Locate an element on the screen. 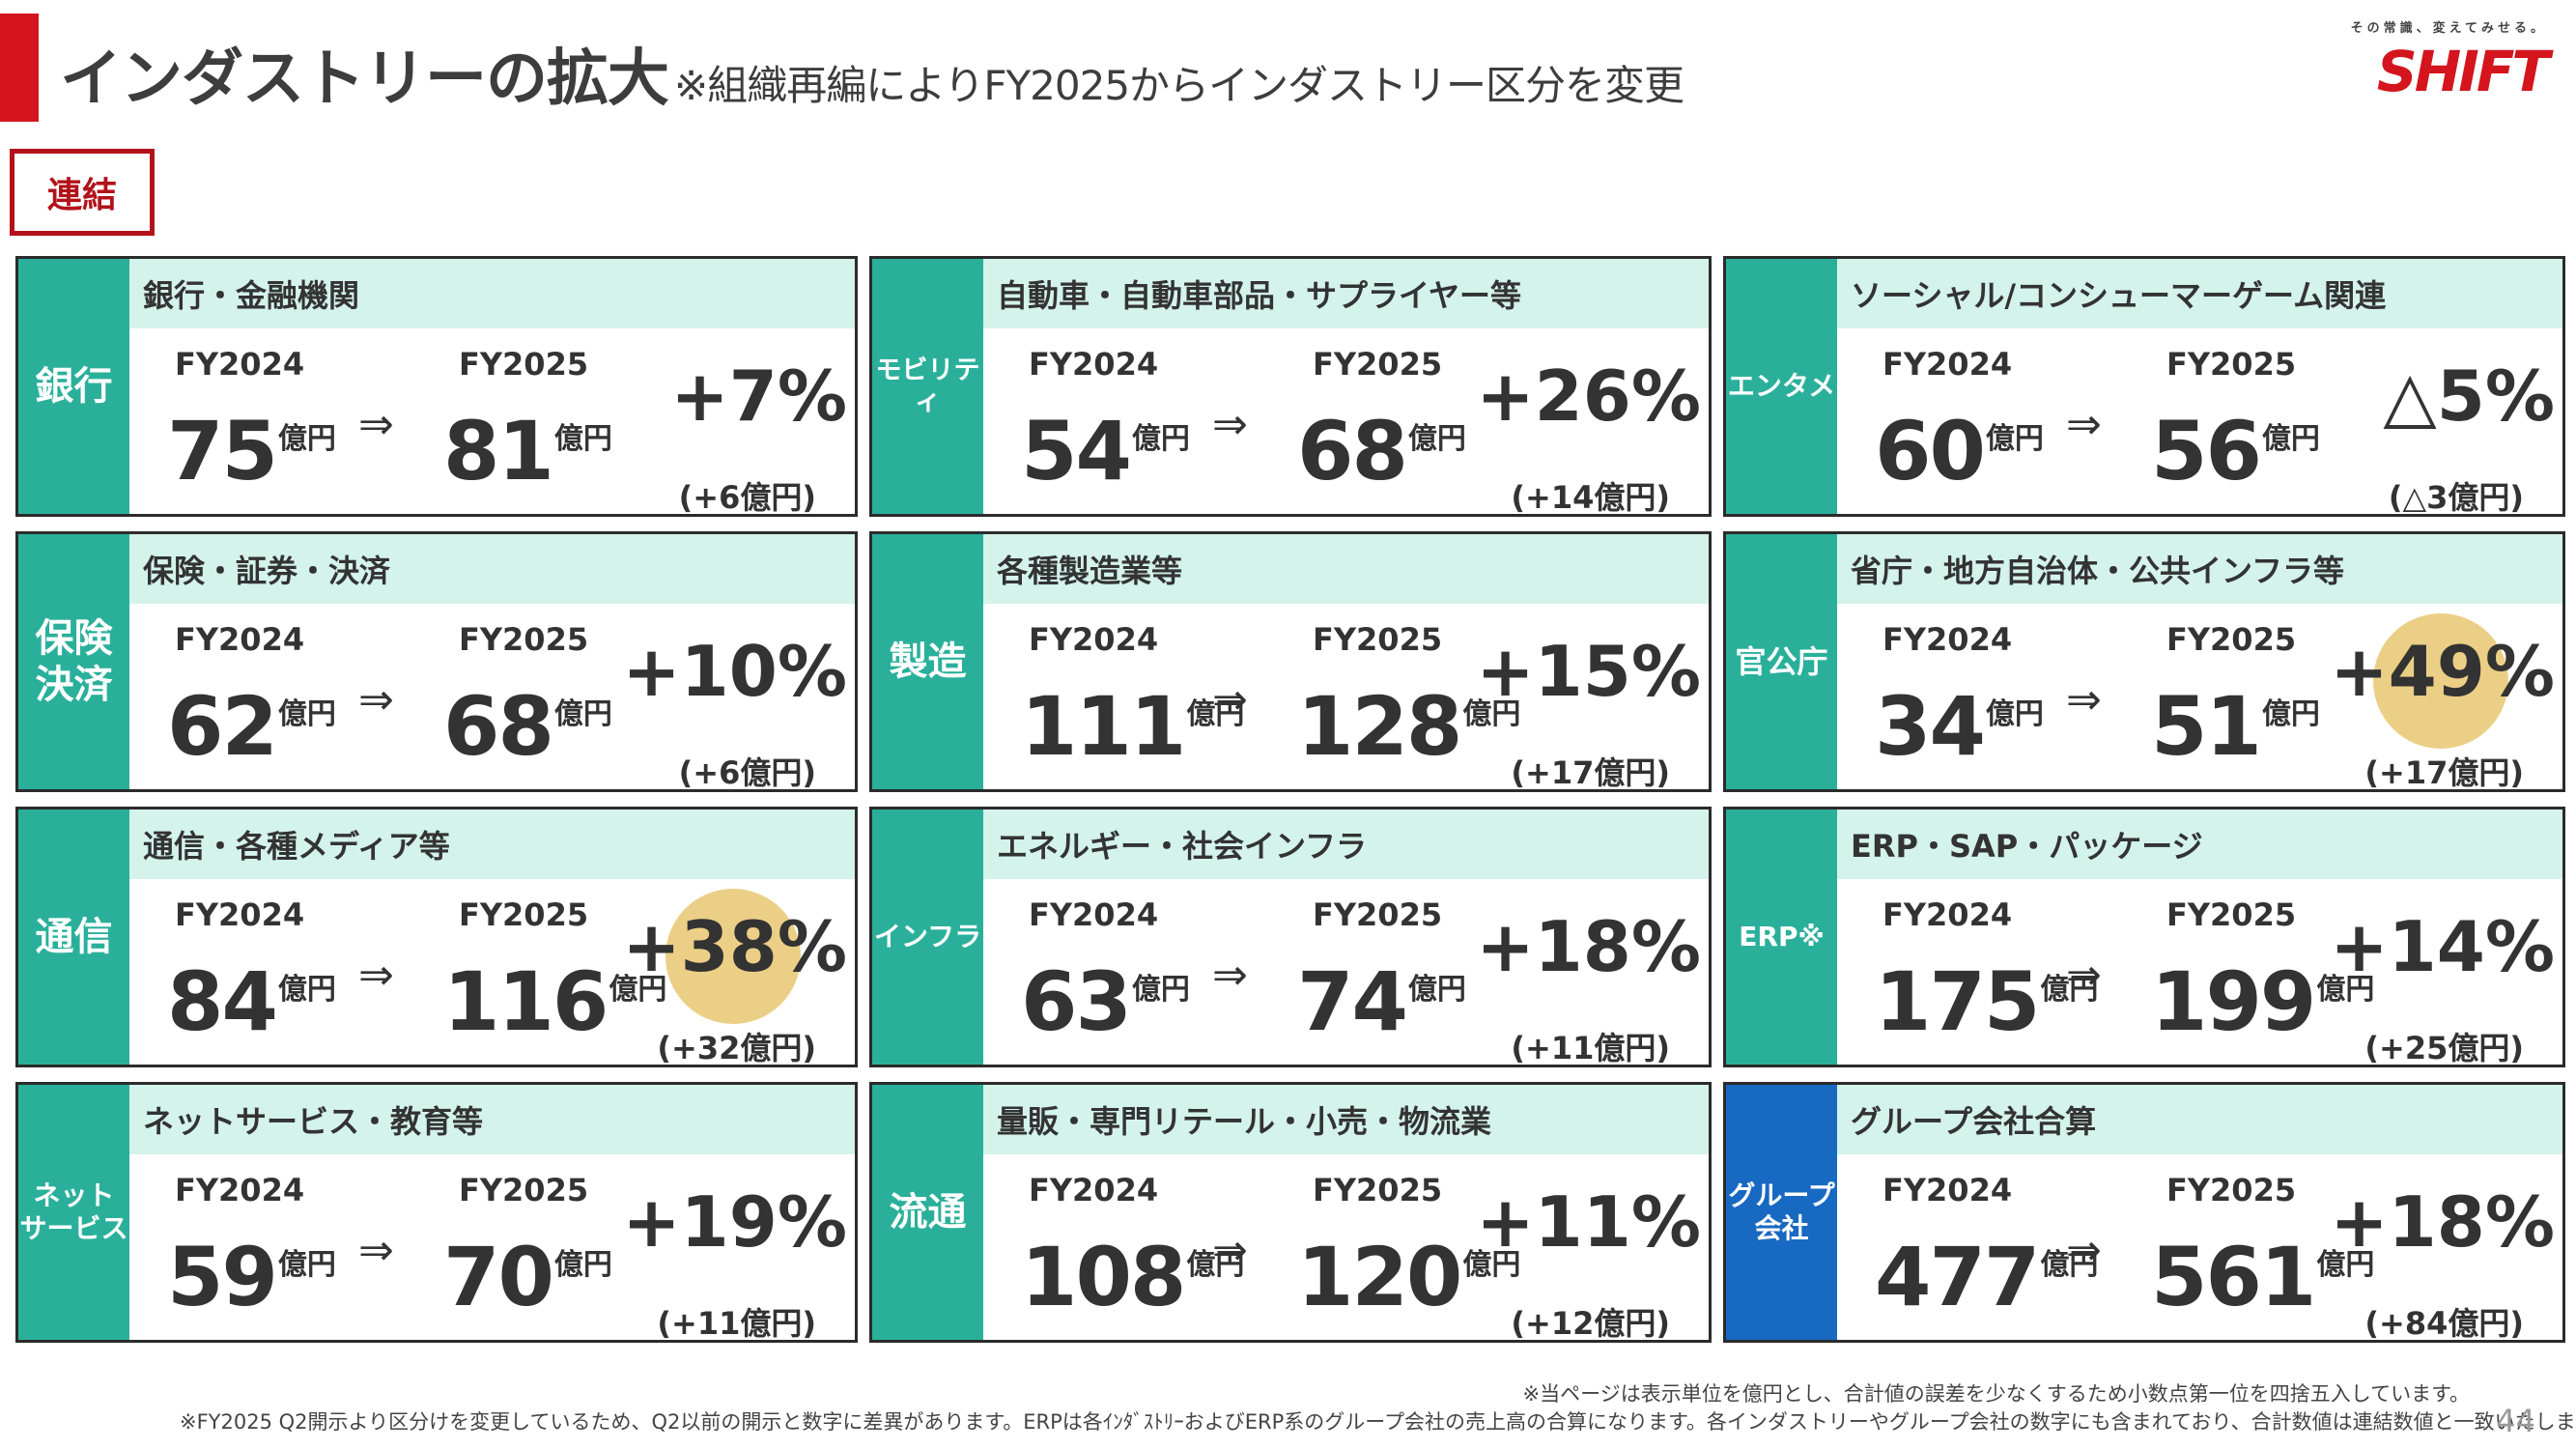 The width and height of the screenshot is (2576, 1449). fy-curr-amount: 70億円 is located at coordinates (527, 1277).